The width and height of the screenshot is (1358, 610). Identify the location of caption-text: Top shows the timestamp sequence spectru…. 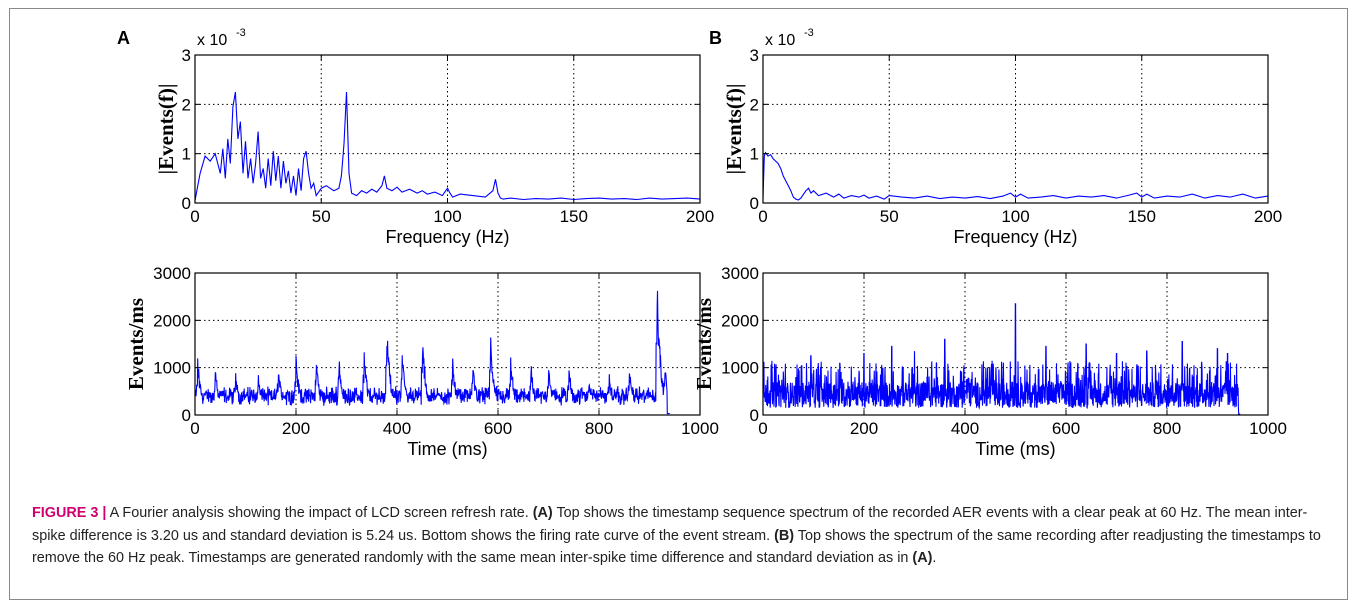
(670, 524).